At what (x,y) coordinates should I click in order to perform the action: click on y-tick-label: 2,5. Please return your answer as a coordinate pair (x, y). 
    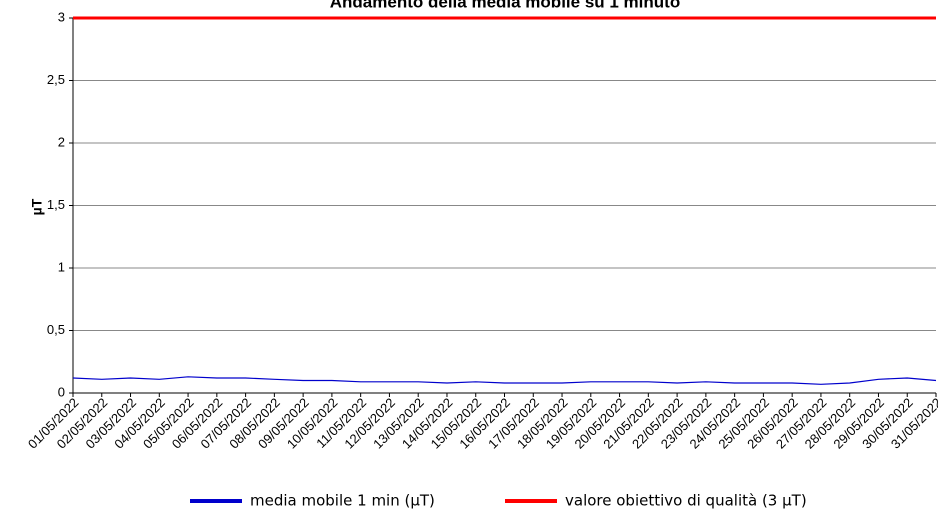
    Looking at the image, I should click on (56, 79).